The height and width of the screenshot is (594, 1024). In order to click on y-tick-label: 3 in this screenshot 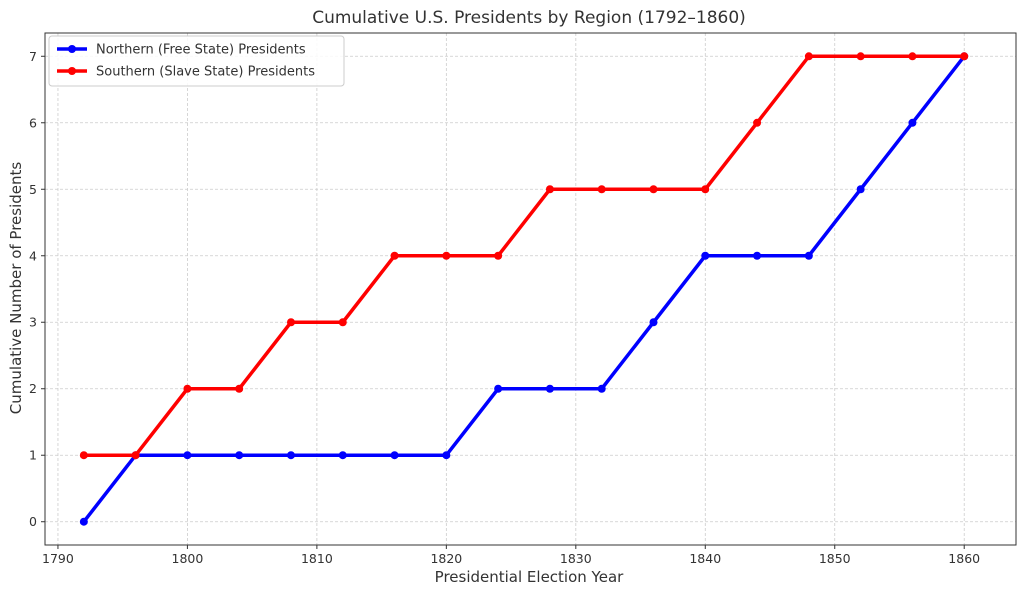, I will do `click(33, 322)`.